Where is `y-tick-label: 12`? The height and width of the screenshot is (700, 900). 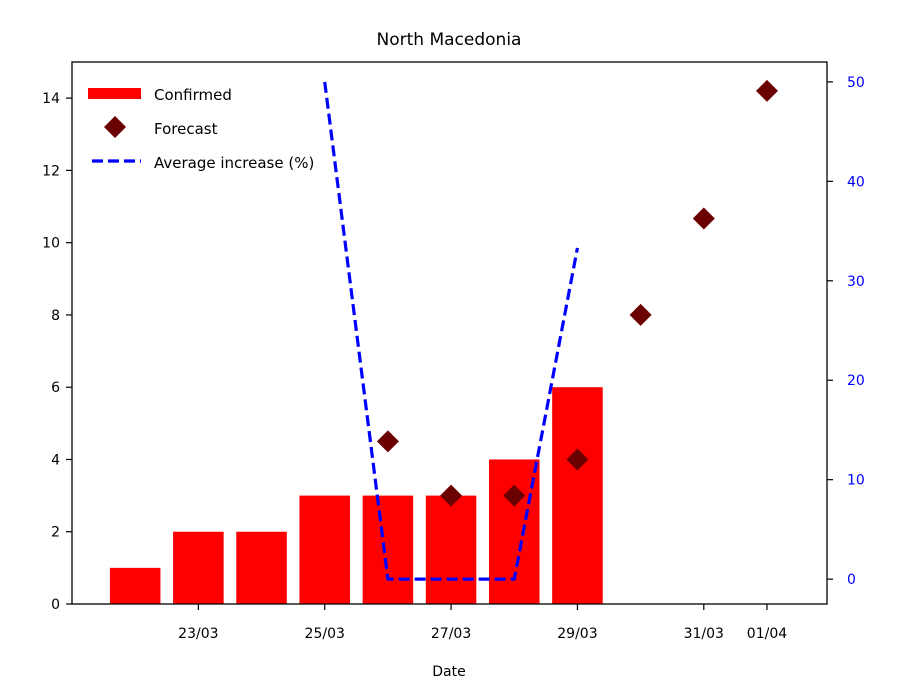
y-tick-label: 12 is located at coordinates (51, 171).